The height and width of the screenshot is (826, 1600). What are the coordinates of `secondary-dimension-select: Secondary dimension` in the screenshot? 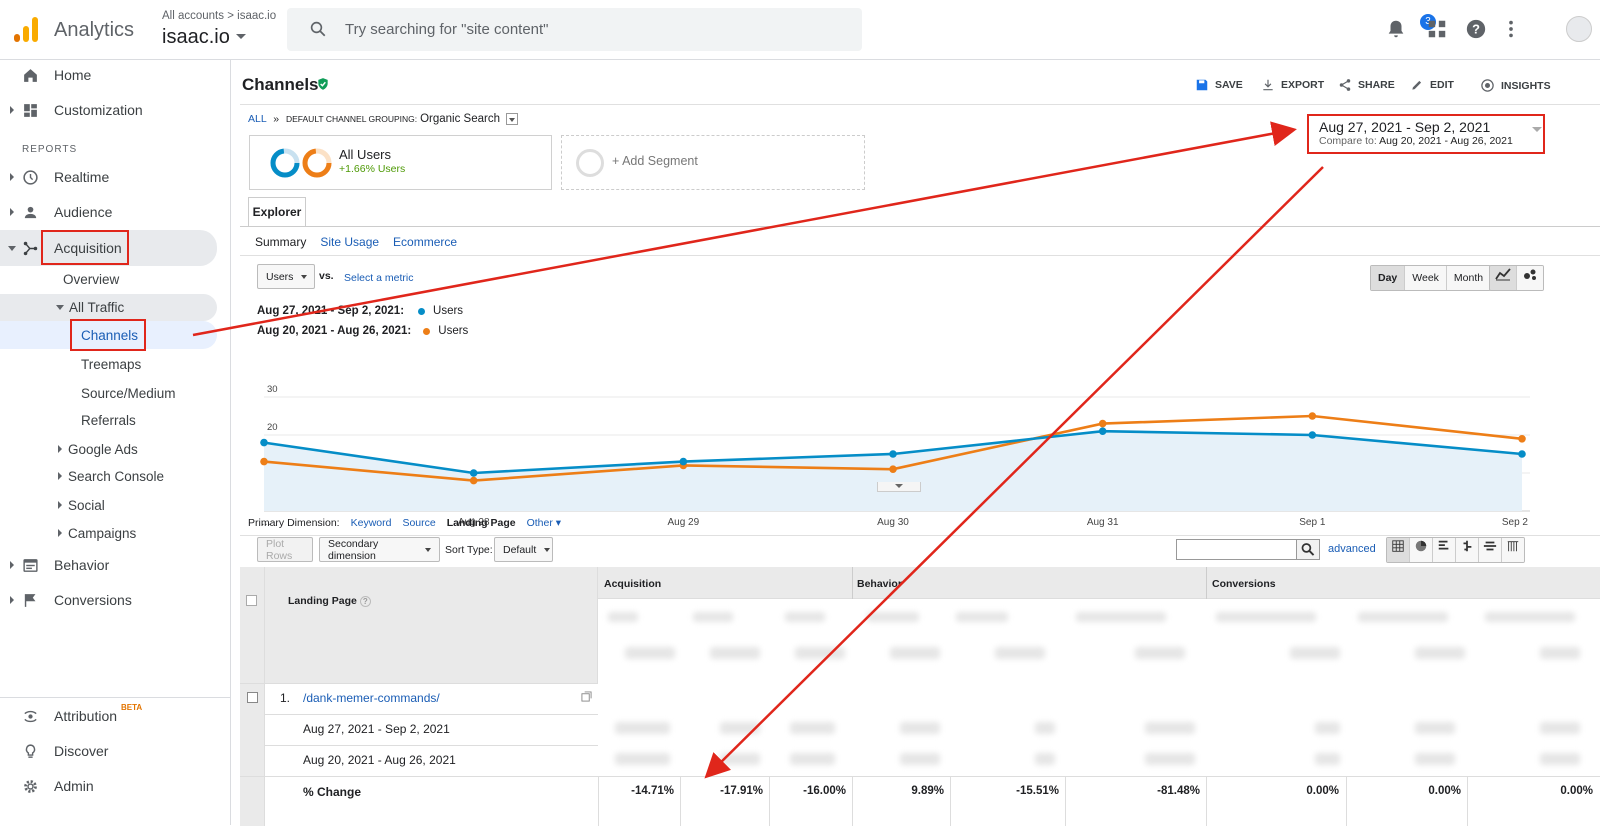 It's located at (379, 549).